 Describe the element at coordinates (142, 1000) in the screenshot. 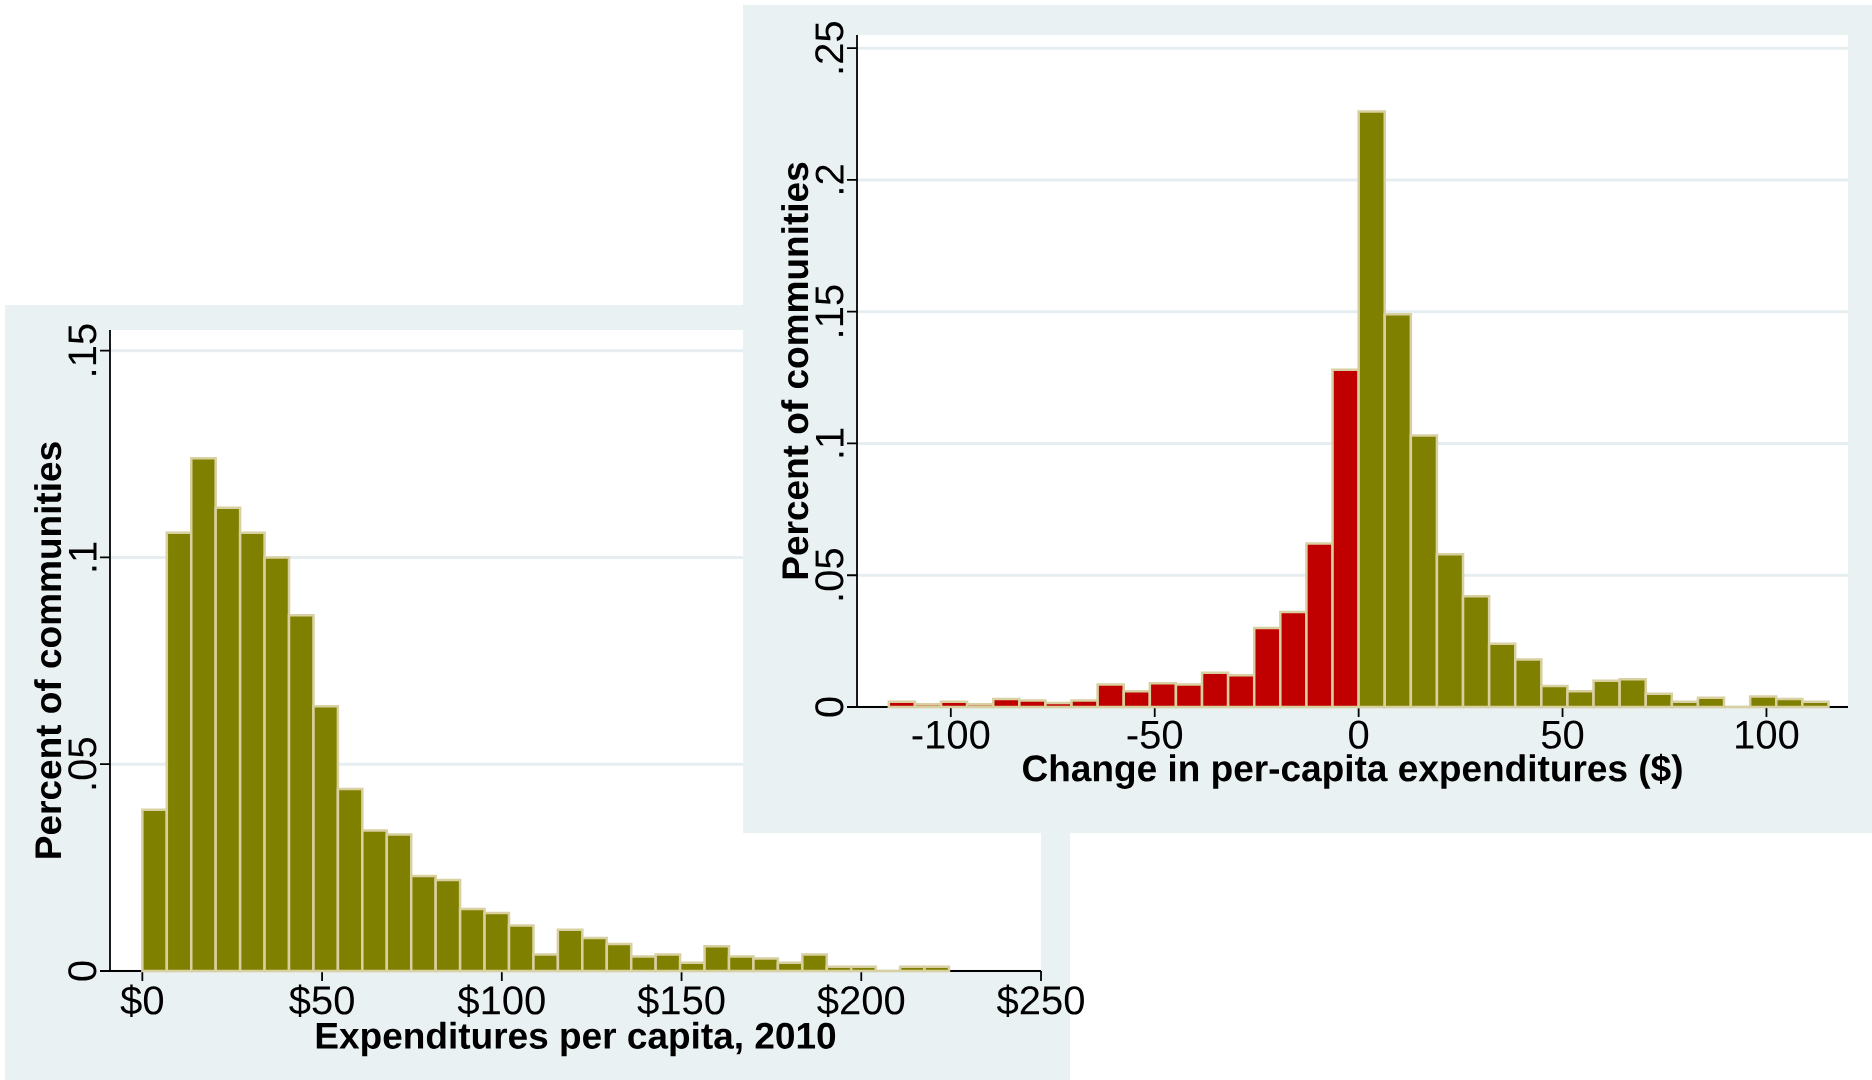

I see `x-tick-label: $0` at that location.